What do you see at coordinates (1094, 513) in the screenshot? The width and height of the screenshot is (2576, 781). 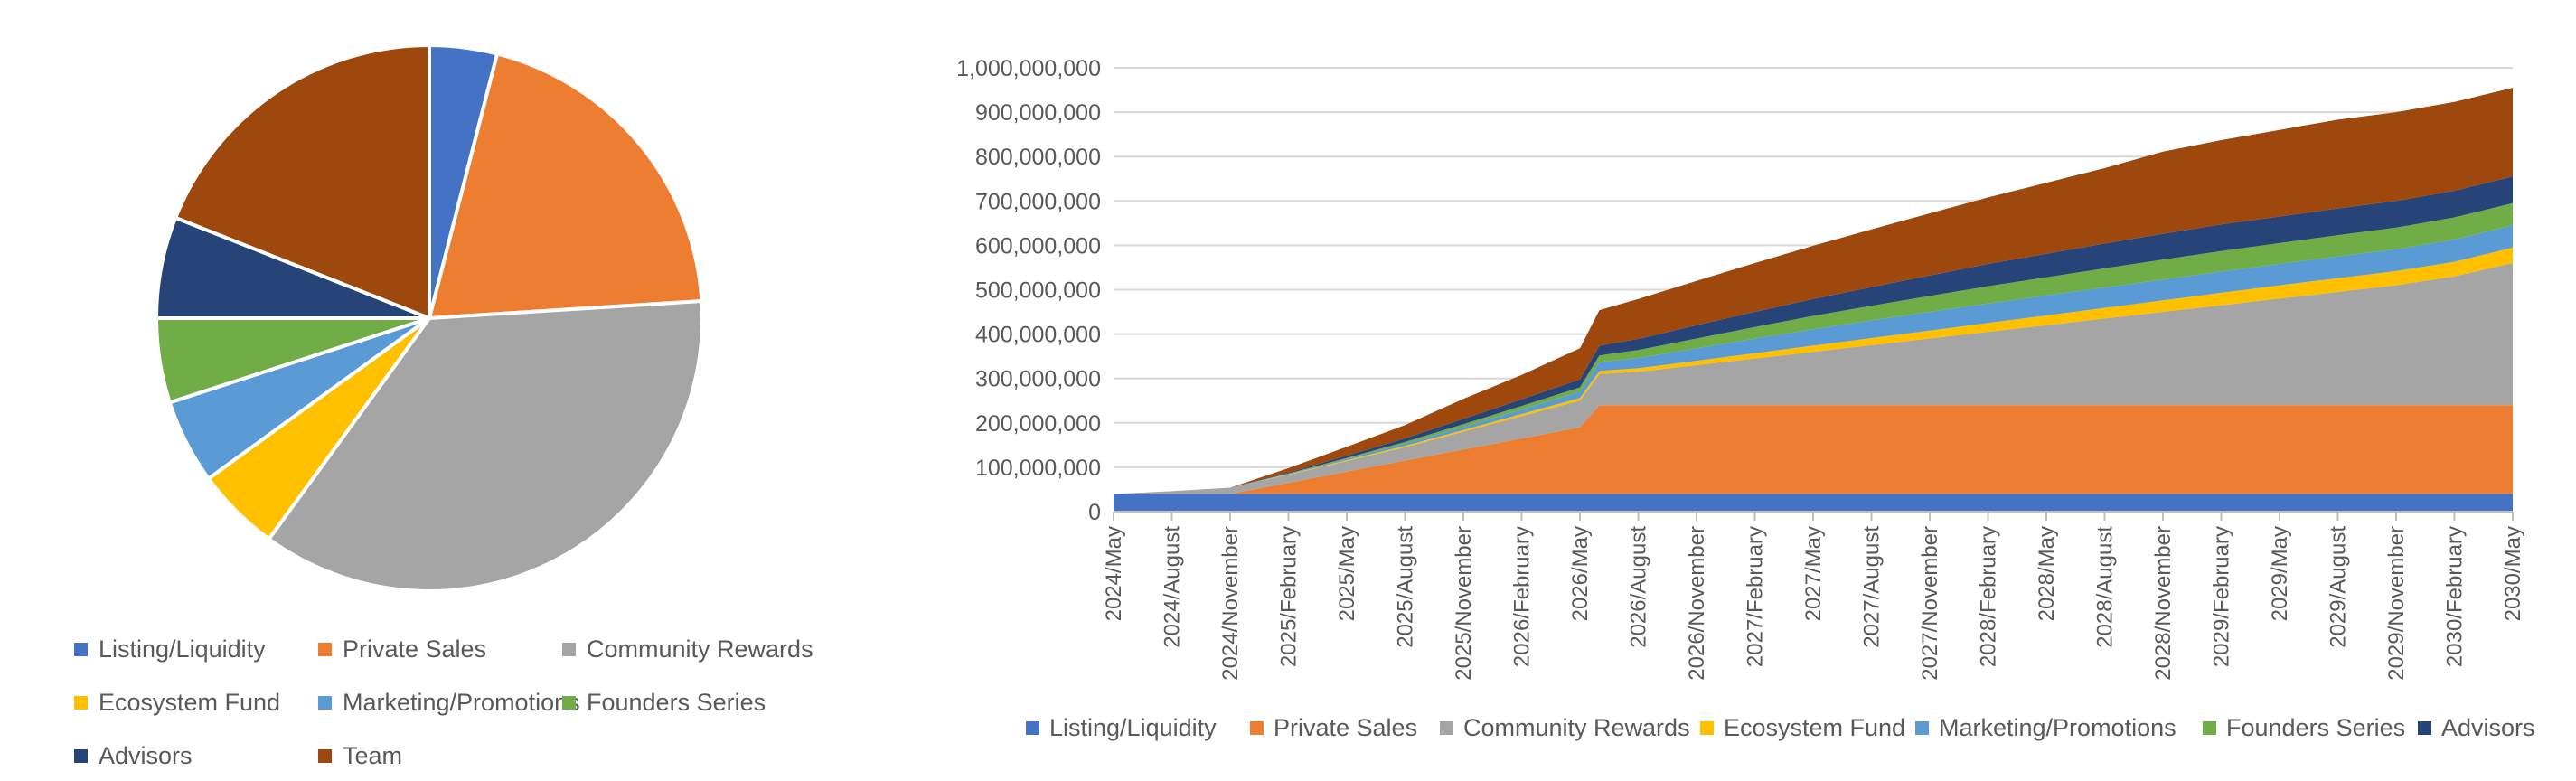 I see `y-tick-label: 0` at bounding box center [1094, 513].